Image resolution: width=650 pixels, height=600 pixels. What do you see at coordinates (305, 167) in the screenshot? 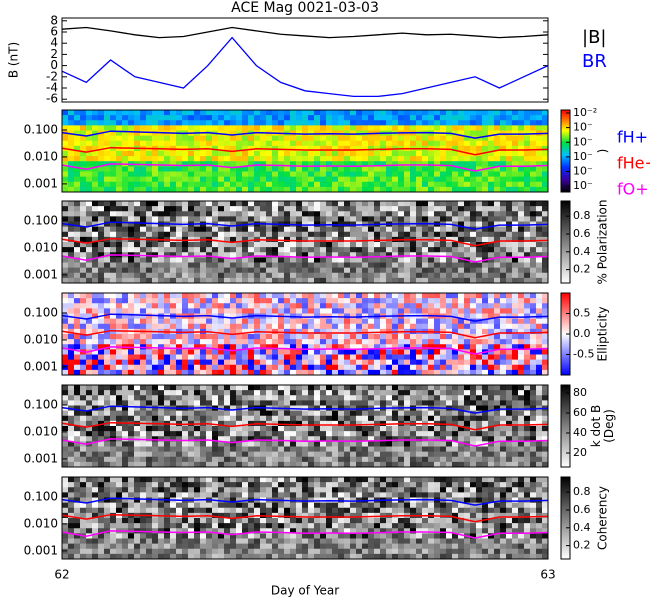
I see `frequency-line` at bounding box center [305, 167].